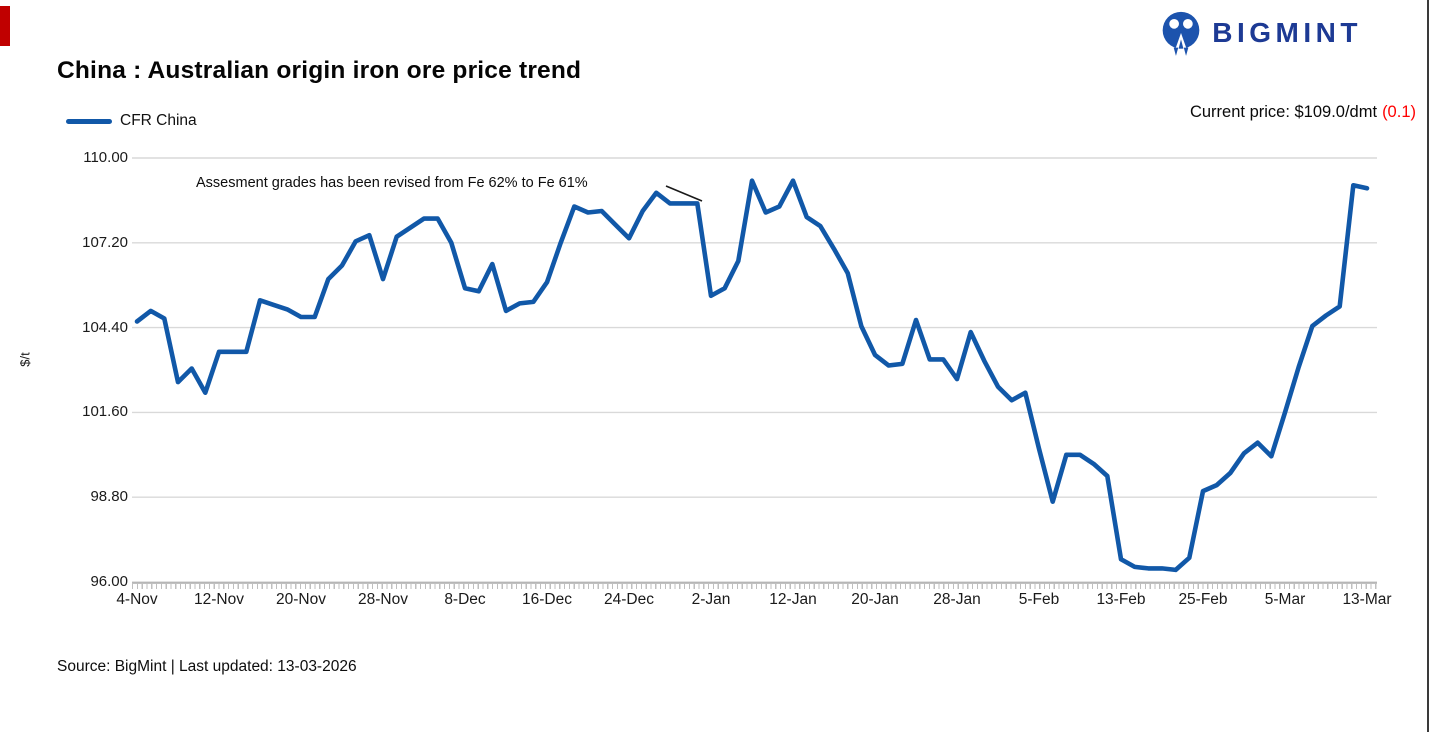  I want to click on annotation-callout-line, so click(684, 193).